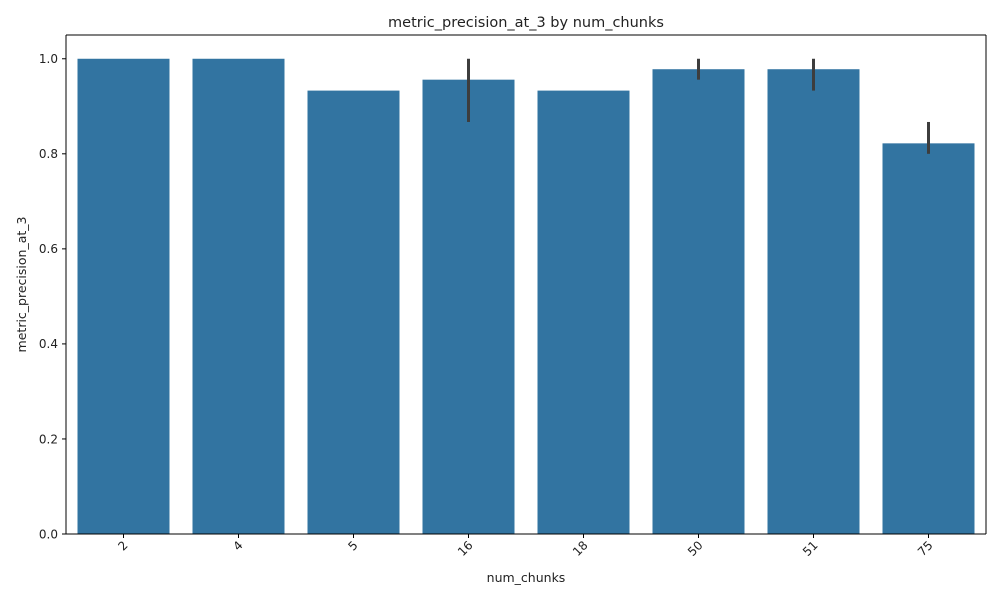 The height and width of the screenshot is (600, 1000). What do you see at coordinates (810, 548) in the screenshot?
I see `x-tick-label-51: 51` at bounding box center [810, 548].